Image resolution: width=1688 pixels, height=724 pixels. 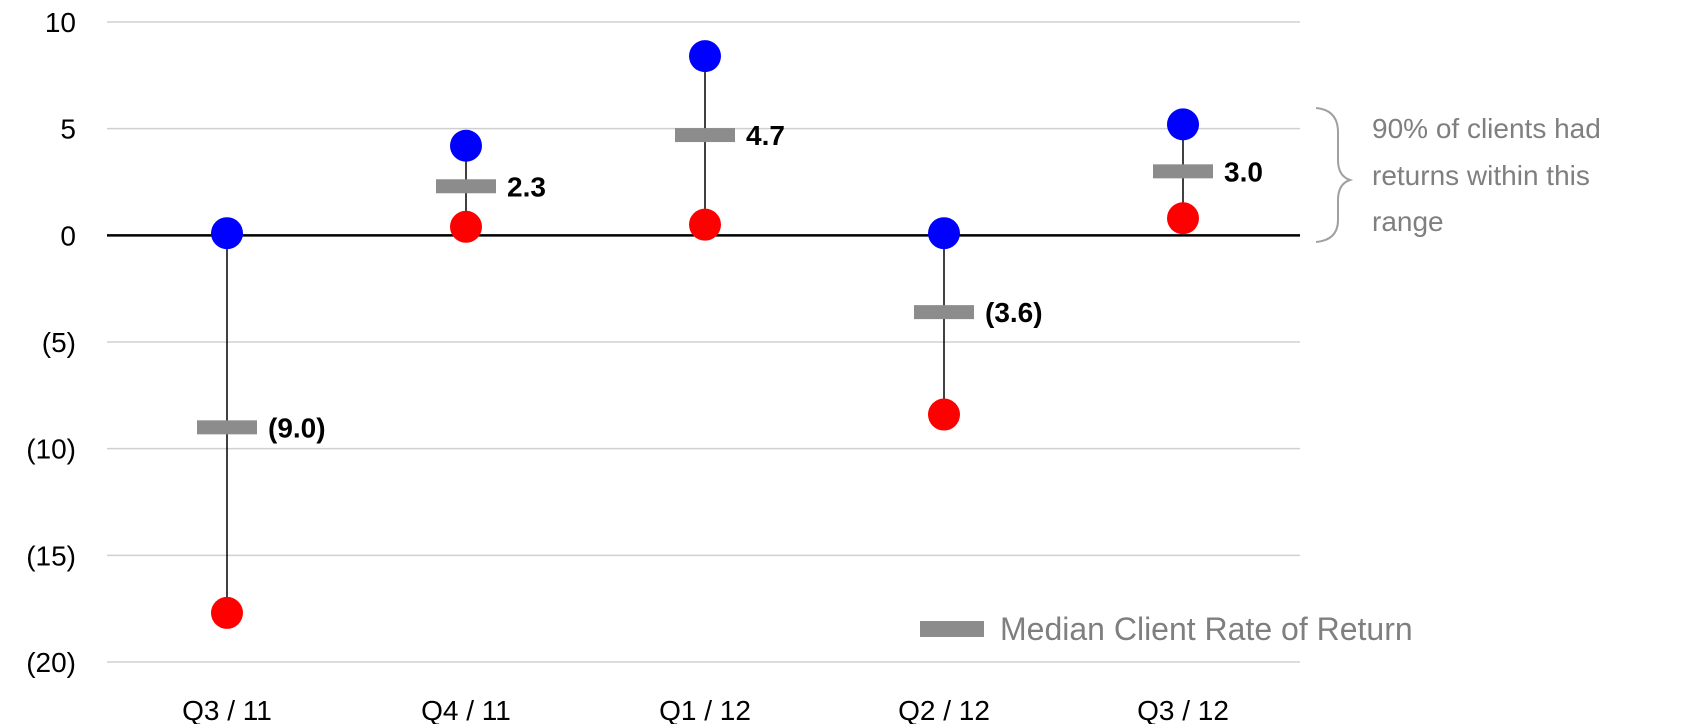 What do you see at coordinates (1408, 221) in the screenshot?
I see `annotation-line-3: range` at bounding box center [1408, 221].